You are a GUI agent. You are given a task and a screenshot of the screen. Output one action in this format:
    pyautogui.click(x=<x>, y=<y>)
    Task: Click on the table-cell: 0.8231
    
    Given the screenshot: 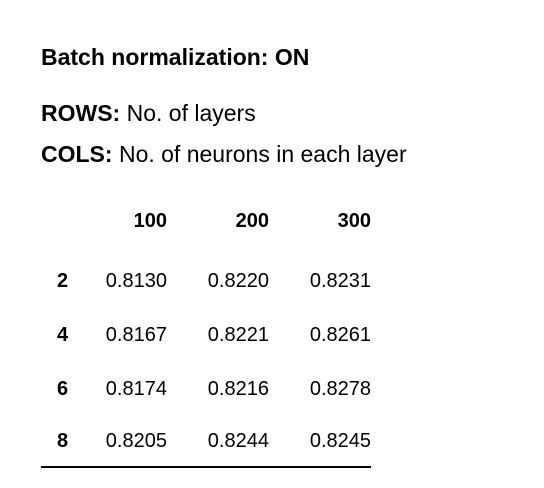 What is the action you would take?
    pyautogui.click(x=320, y=281)
    